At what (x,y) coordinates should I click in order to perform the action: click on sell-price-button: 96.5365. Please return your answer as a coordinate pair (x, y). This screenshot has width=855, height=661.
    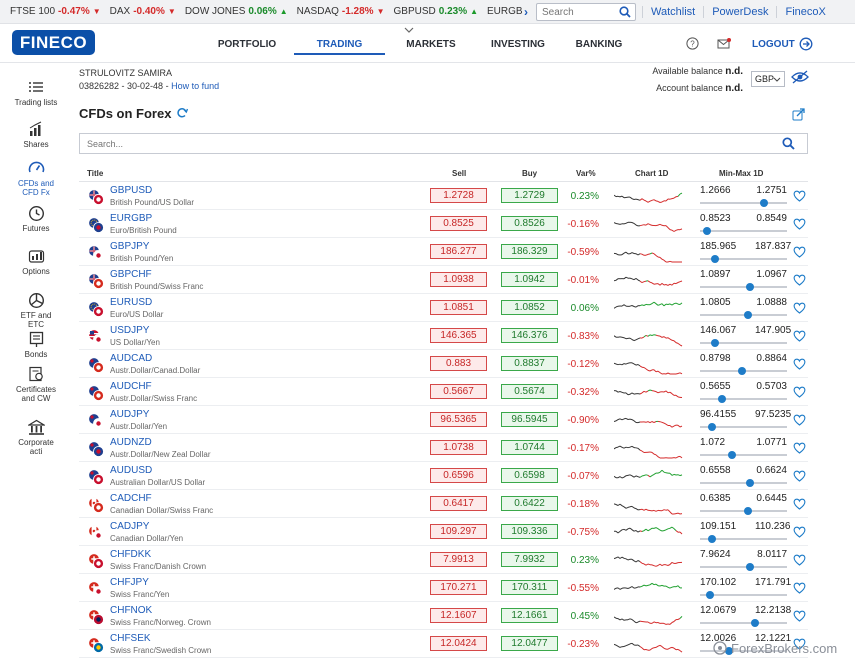
    Looking at the image, I should click on (458, 419).